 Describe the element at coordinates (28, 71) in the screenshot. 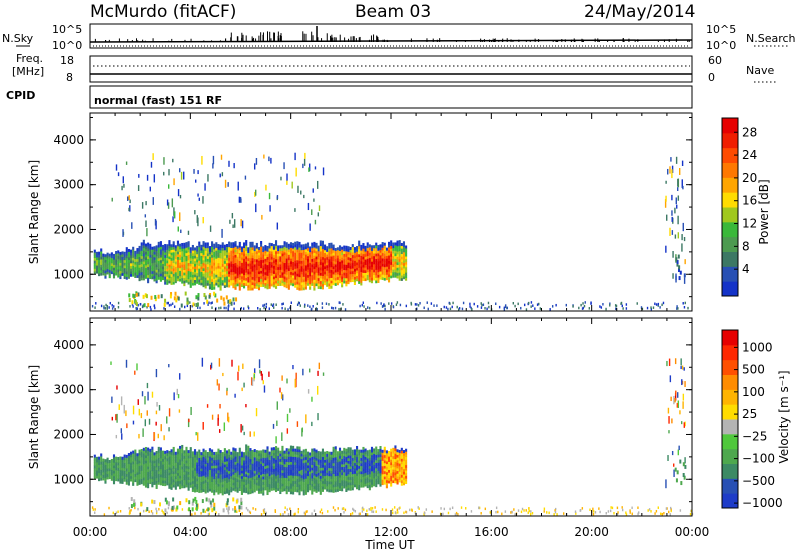

I see `freq-label-2: [MHz]` at that location.